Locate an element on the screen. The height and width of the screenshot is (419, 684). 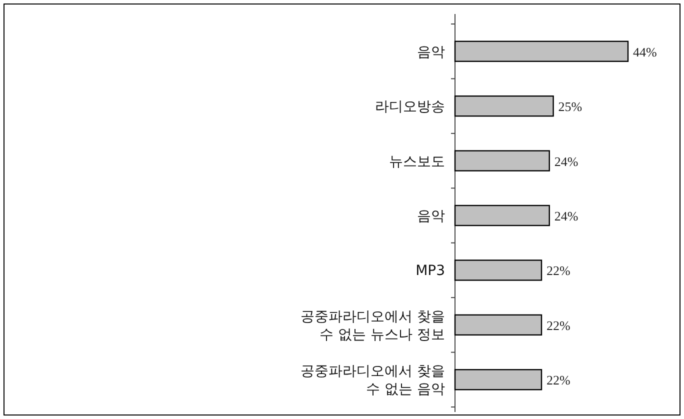
data-label: 44% is located at coordinates (645, 52).